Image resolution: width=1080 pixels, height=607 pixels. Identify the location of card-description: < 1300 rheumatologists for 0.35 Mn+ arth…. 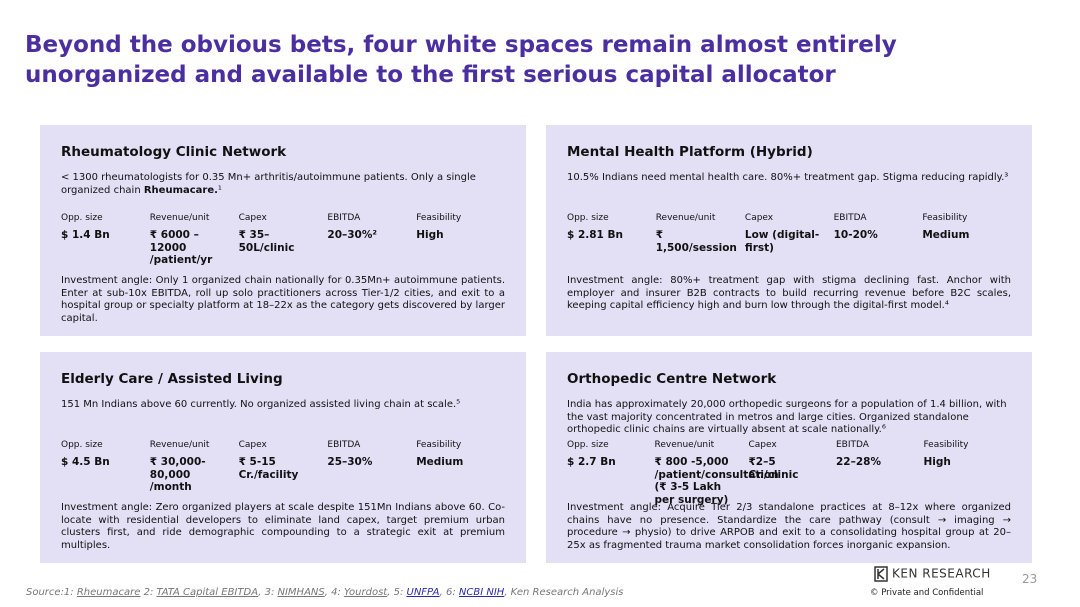
(283, 190).